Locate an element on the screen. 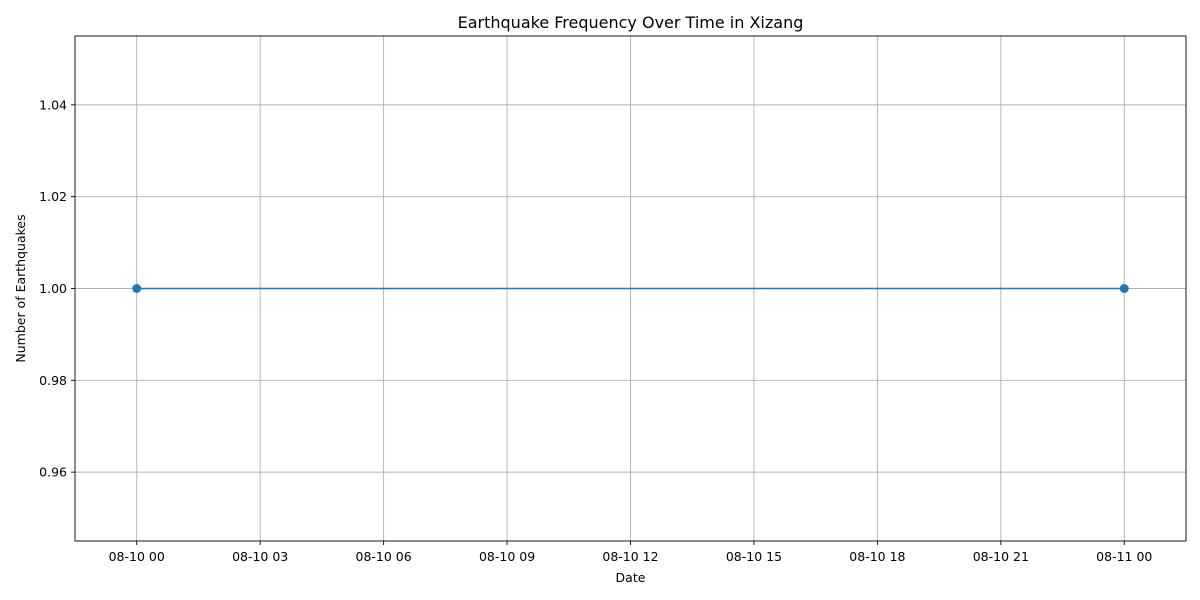 The height and width of the screenshot is (600, 1200). y-tick-label: 1.00 is located at coordinates (53, 288).